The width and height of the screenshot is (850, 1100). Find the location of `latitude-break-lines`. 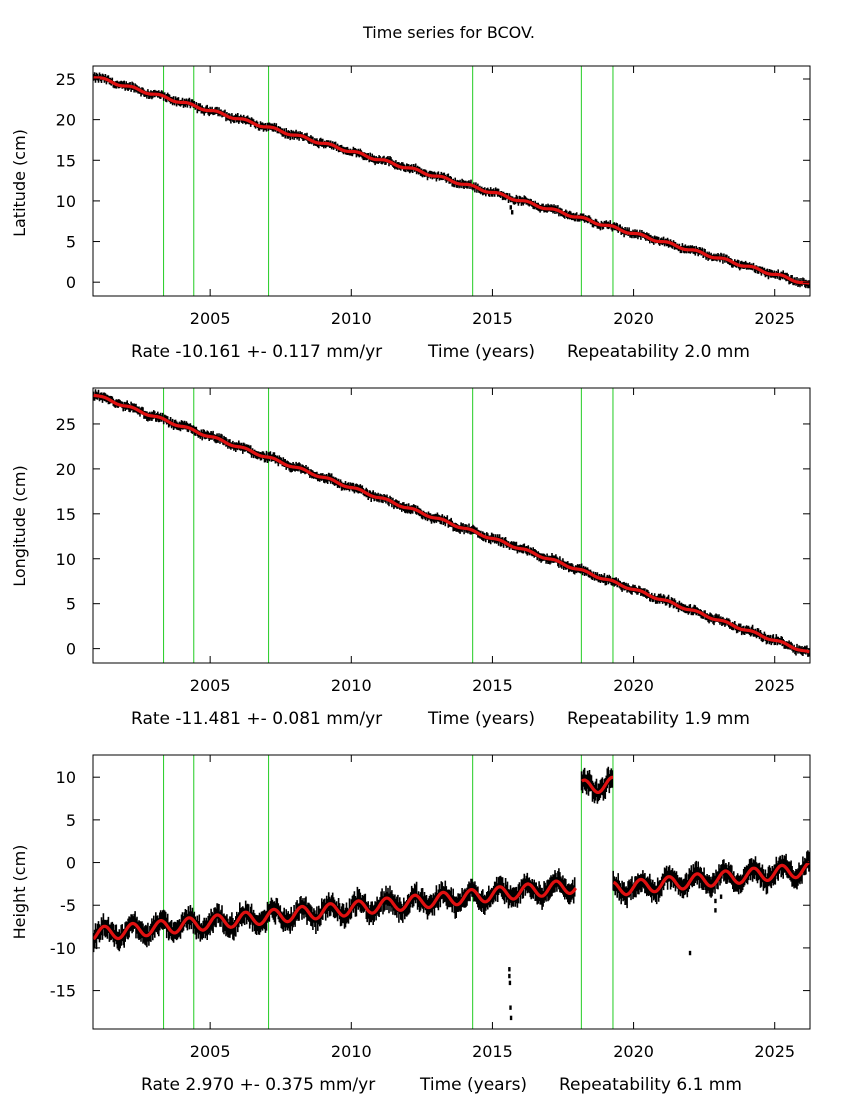

latitude-break-lines is located at coordinates (388, 181).